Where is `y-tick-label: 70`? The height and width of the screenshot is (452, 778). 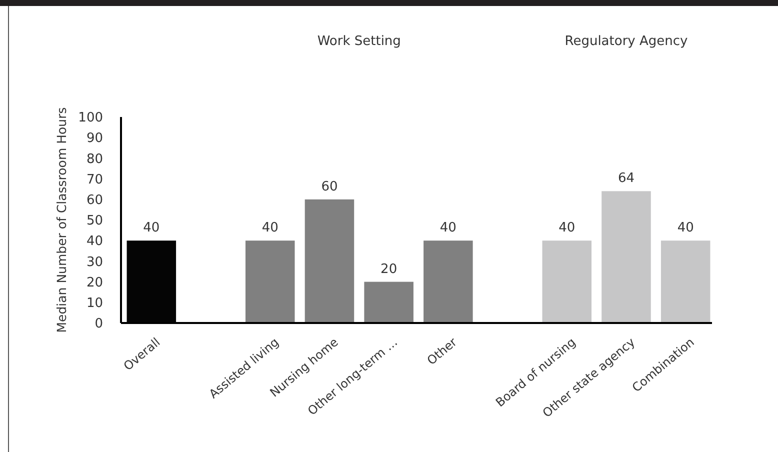 y-tick-label: 70 is located at coordinates (94, 180).